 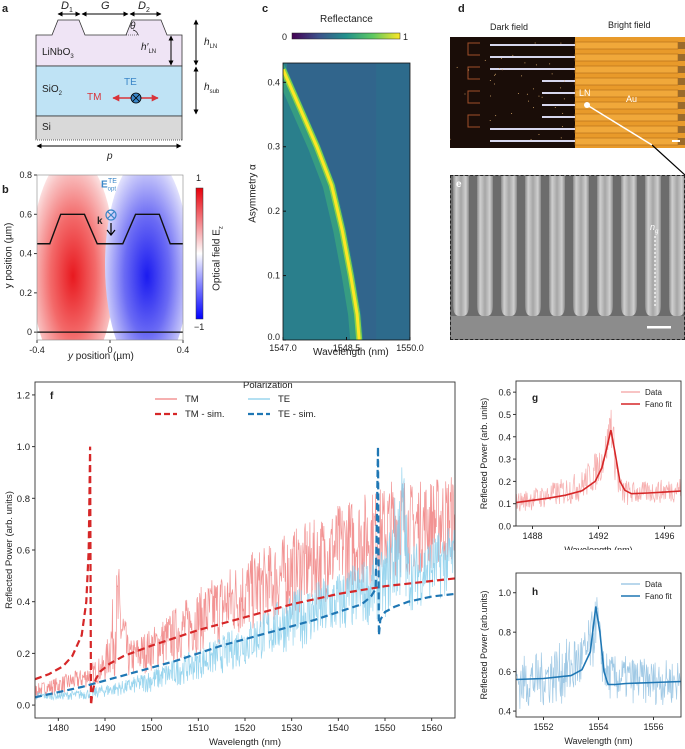 I want to click on panel-c-xlabel: Wavelength (nm), so click(x=351, y=352).